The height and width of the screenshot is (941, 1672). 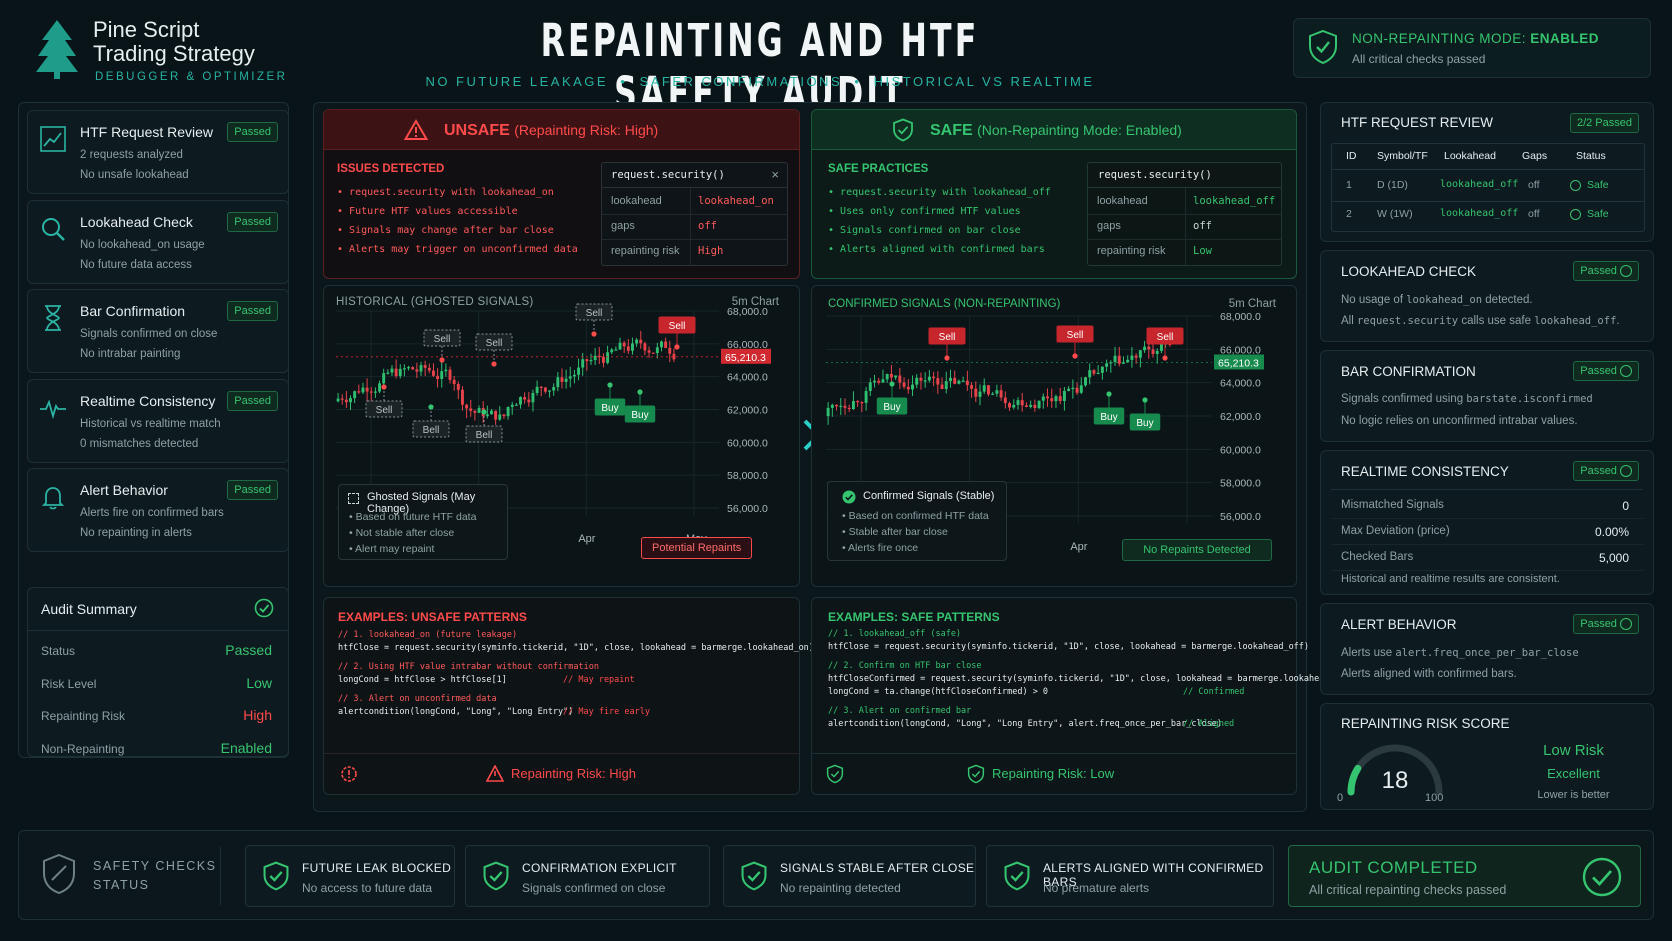 I want to click on signal-sell-marker, so click(x=494, y=342).